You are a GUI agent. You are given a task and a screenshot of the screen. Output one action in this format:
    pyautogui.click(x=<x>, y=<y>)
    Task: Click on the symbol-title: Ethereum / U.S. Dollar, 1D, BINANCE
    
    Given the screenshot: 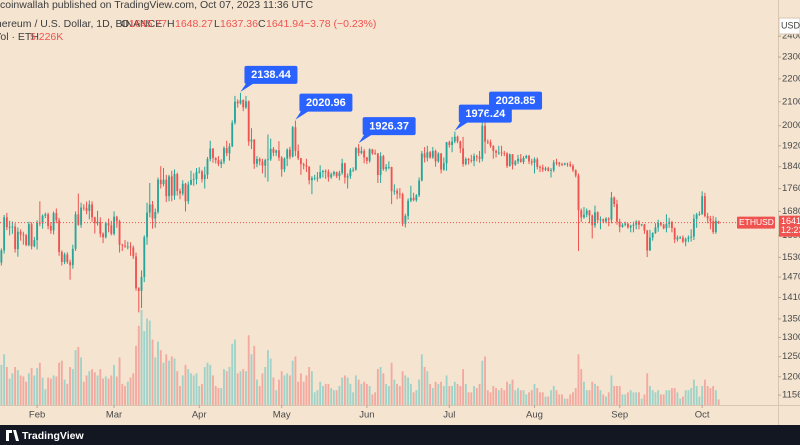 What is the action you would take?
    pyautogui.click(x=81, y=24)
    